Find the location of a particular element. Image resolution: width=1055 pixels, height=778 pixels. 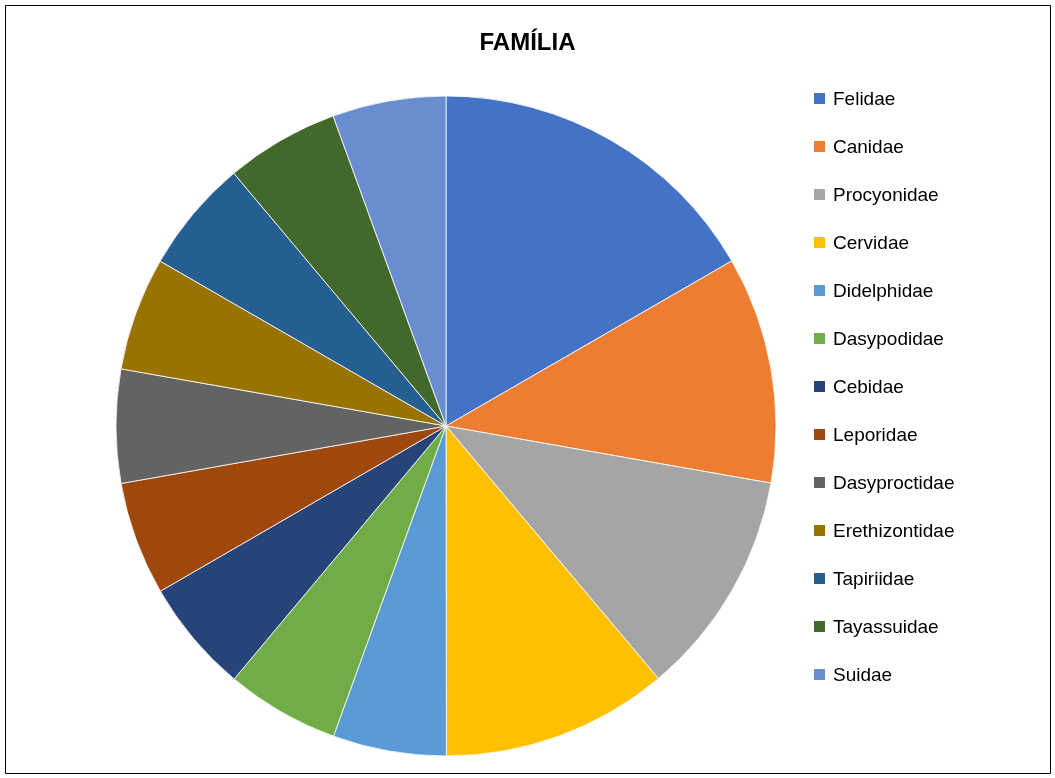

legend-label: Leporidae is located at coordinates (875, 434).